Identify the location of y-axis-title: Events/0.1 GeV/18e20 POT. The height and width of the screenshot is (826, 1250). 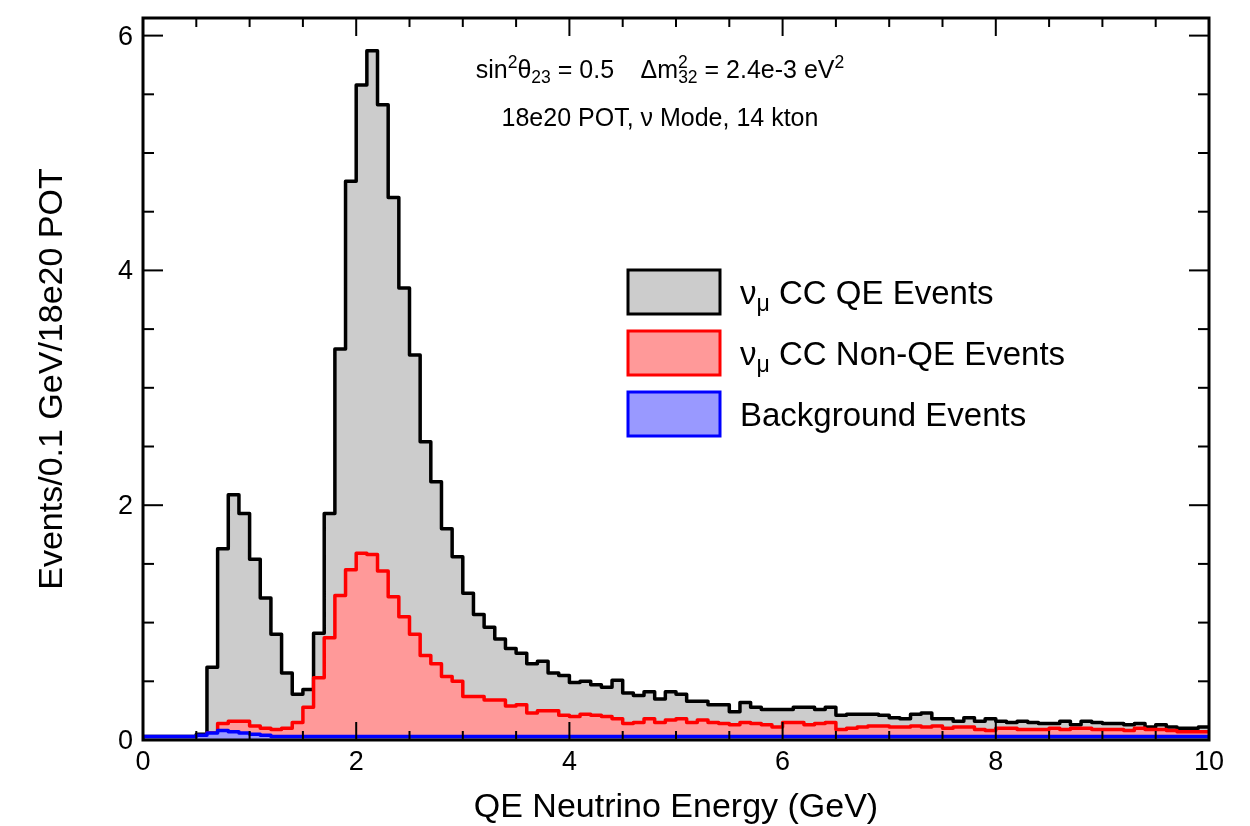
(50, 379).